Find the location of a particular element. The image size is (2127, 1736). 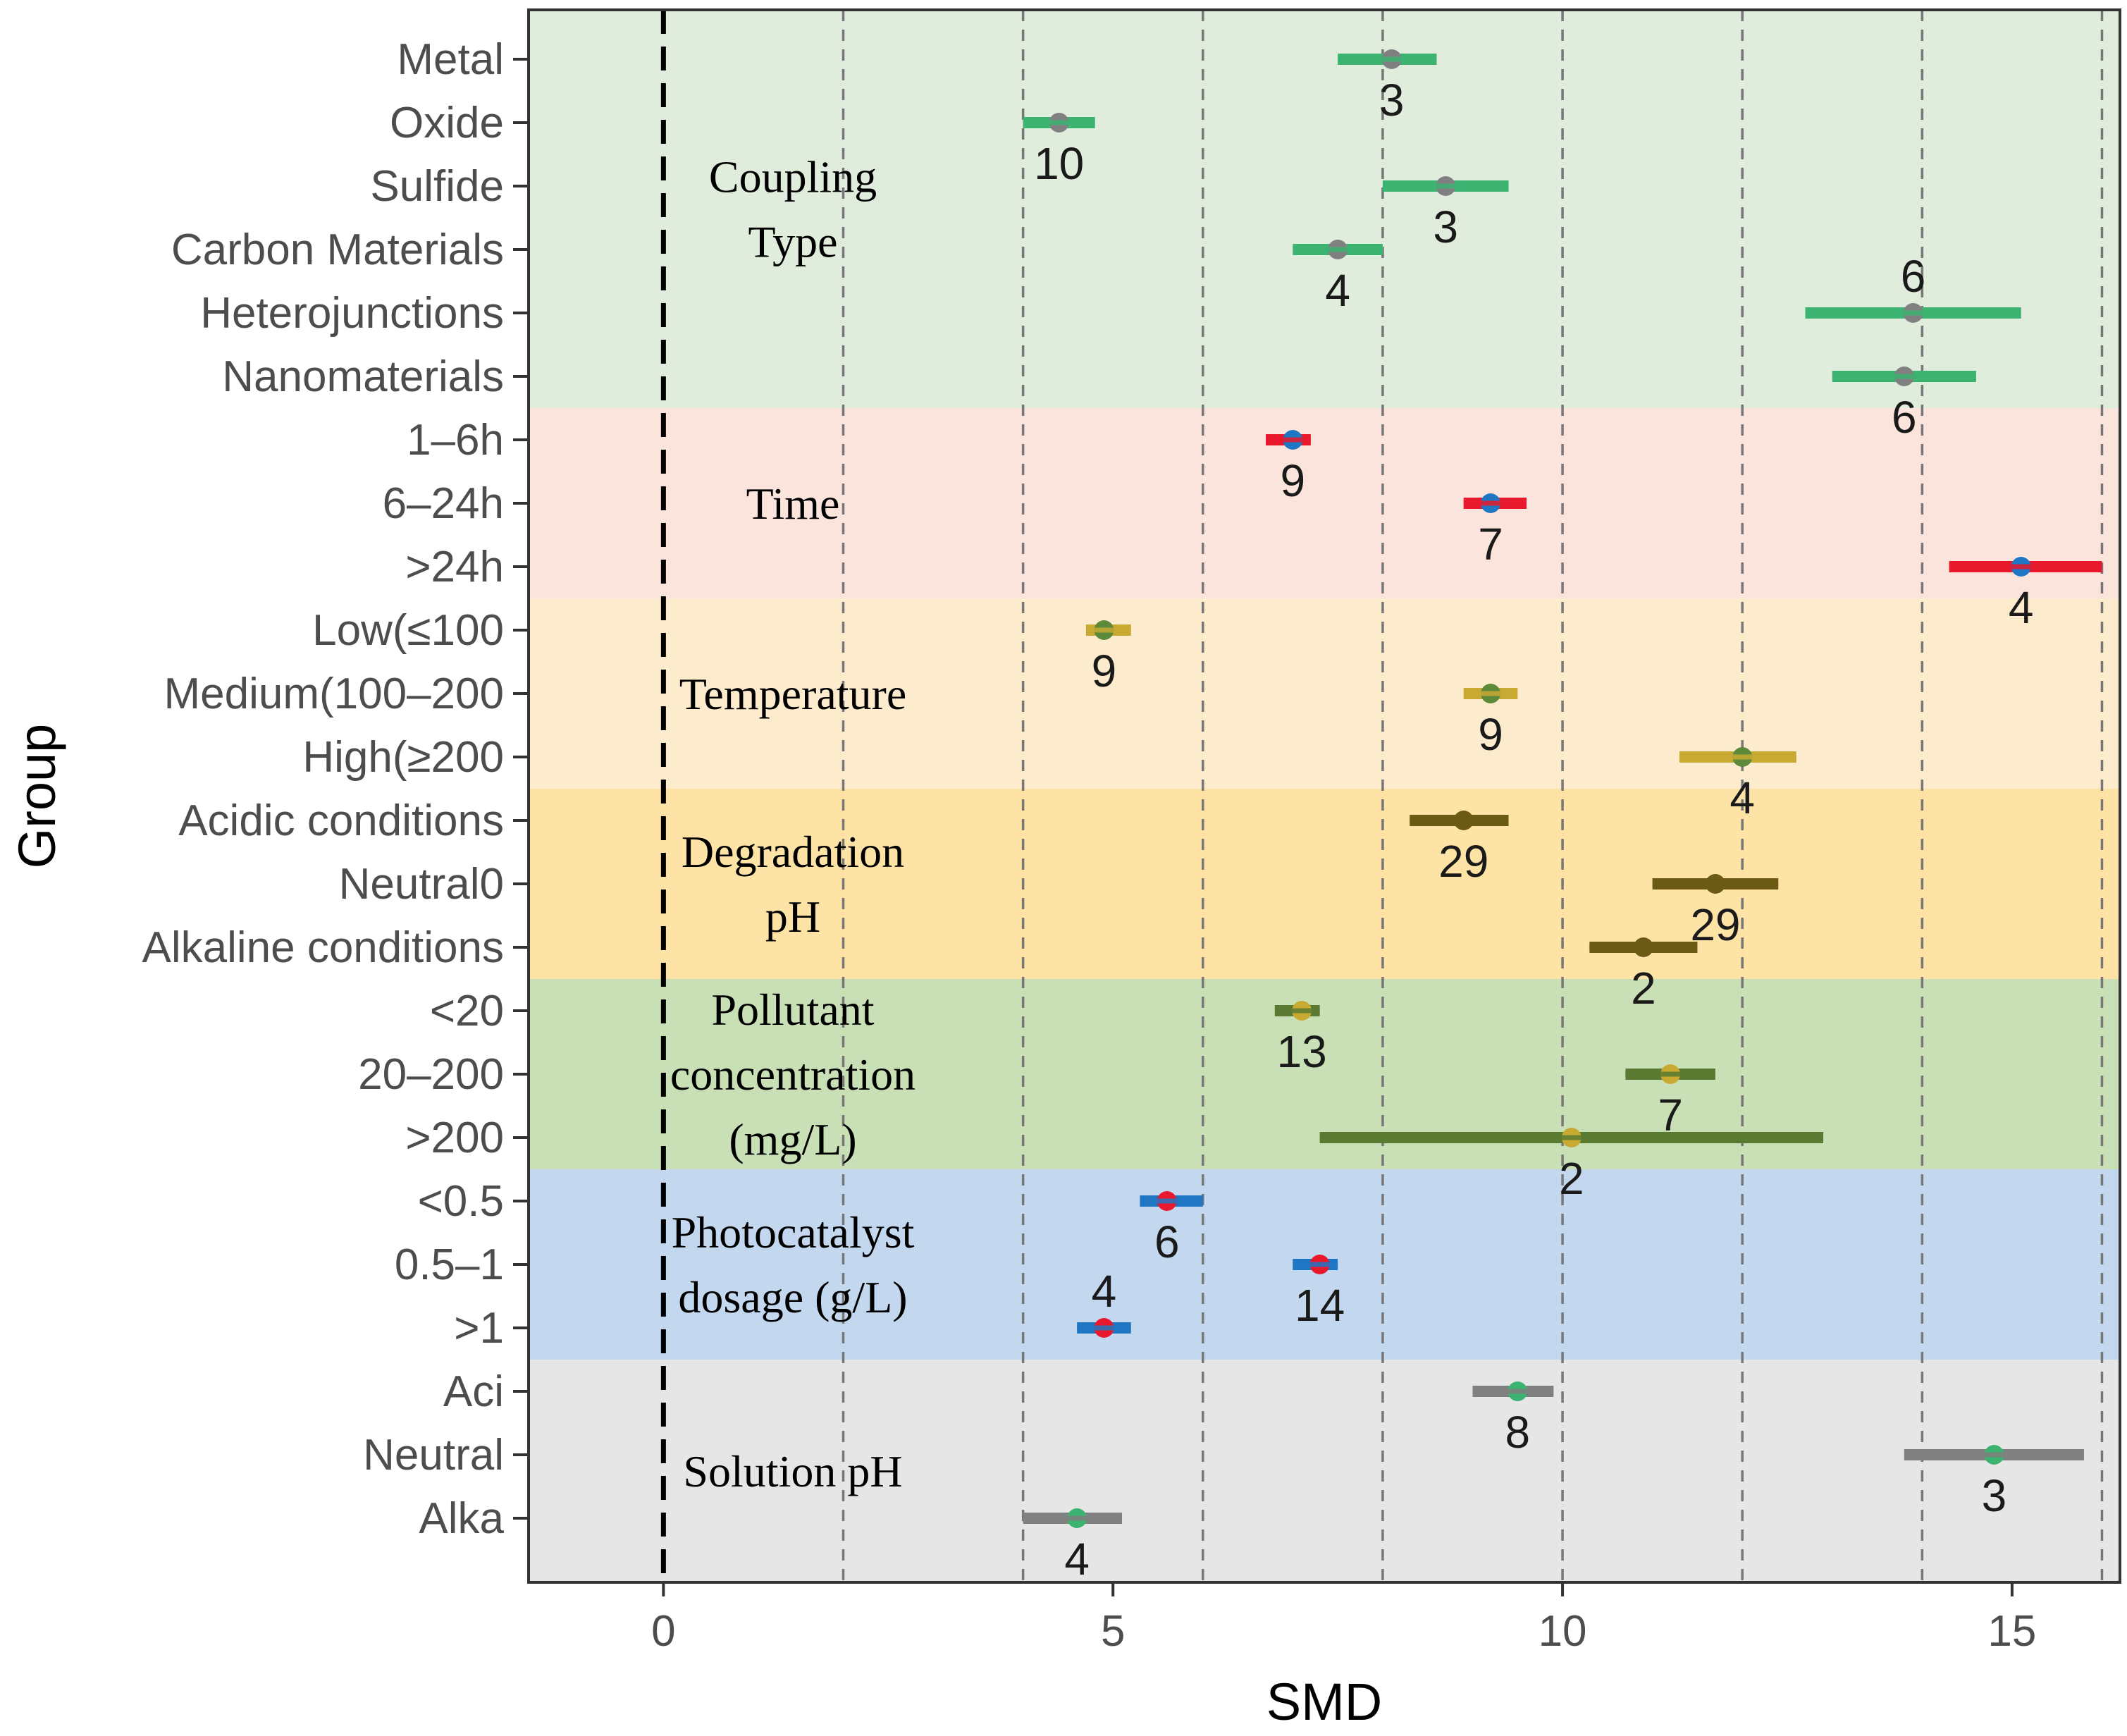

x-axis-ticks: 0 5 10 15 is located at coordinates (1343, 1619).